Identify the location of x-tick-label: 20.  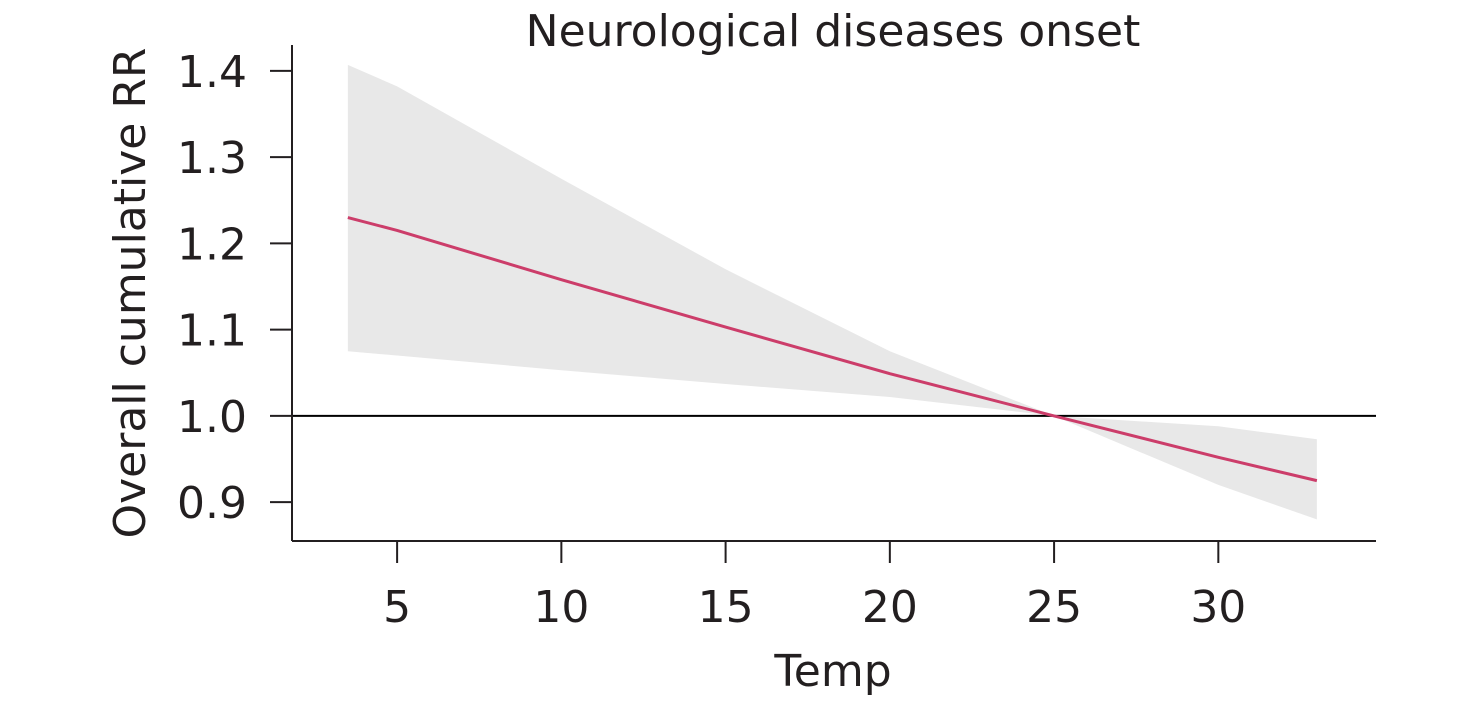
(890, 607).